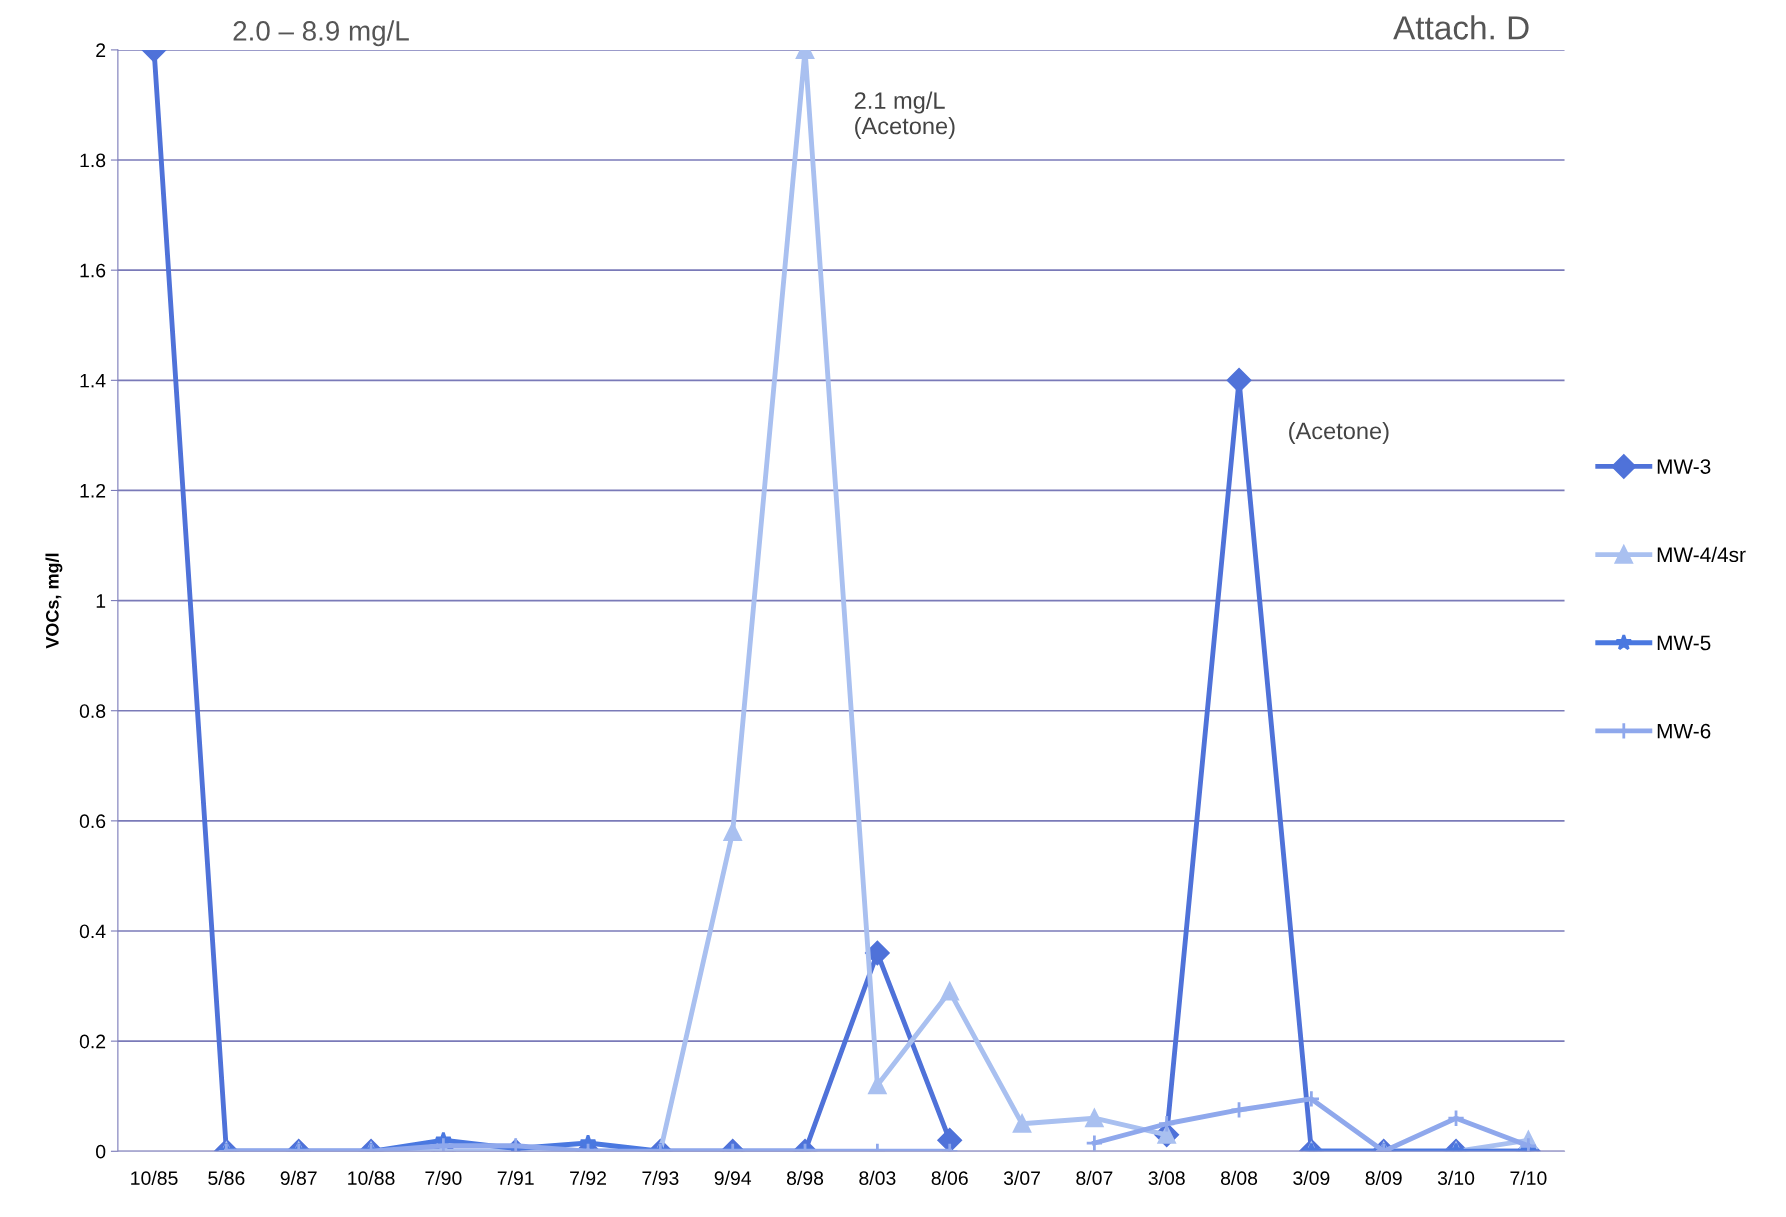 Image resolution: width=1786 pixels, height=1217 pixels. What do you see at coordinates (54, 601) in the screenshot?
I see `y-axis-title: VOCs, mg/l` at bounding box center [54, 601].